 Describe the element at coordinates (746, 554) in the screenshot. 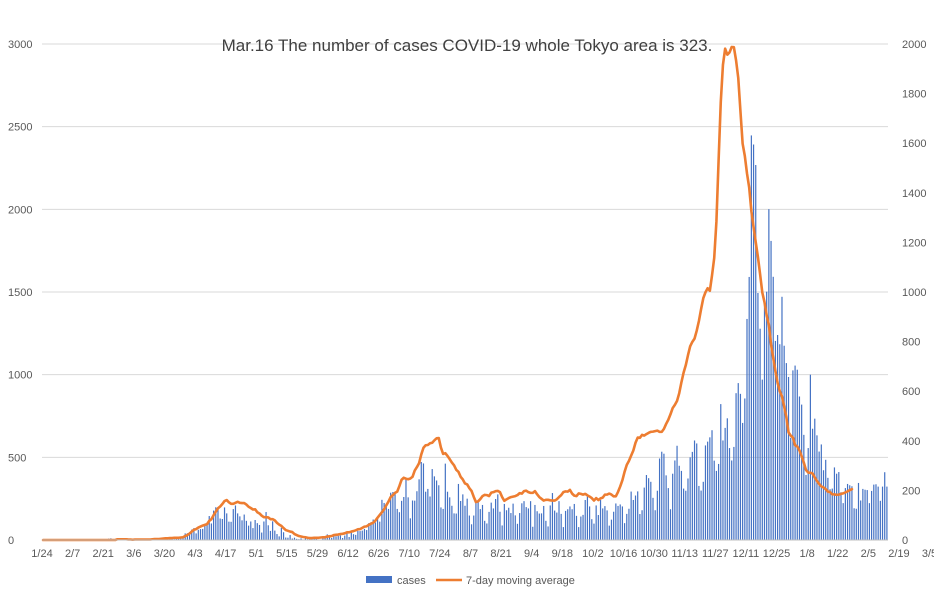

I see `x-tick-label: 12/11` at that location.